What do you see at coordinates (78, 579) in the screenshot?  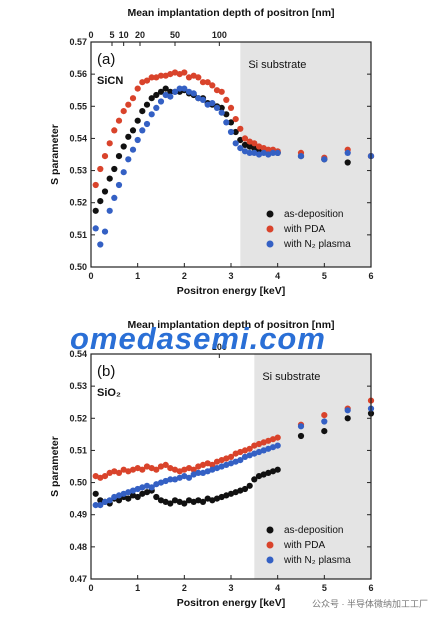 I see `y-tick-label: 0.47` at bounding box center [78, 579].